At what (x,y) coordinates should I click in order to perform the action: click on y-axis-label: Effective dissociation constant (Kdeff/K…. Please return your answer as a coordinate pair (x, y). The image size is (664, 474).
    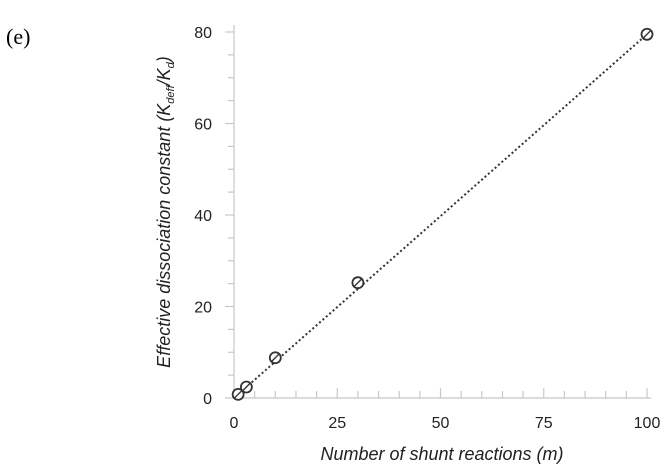
    Looking at the image, I should click on (165, 212).